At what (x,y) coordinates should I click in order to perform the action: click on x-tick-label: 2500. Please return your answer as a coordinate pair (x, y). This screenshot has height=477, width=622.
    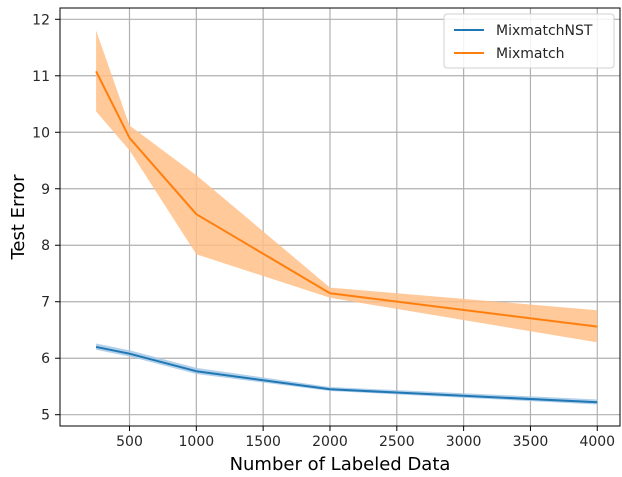
    Looking at the image, I should click on (397, 442).